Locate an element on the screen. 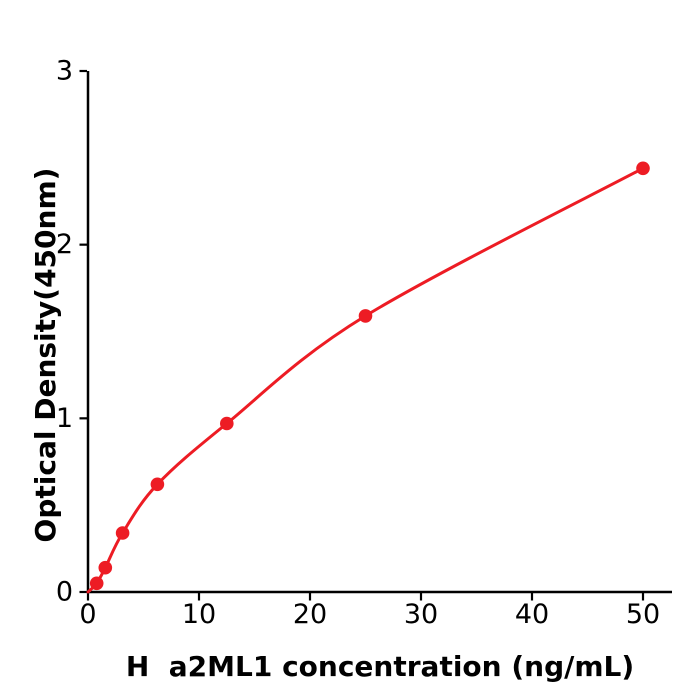 The height and width of the screenshot is (700, 700). y-tick-label: 0 is located at coordinates (64, 592).